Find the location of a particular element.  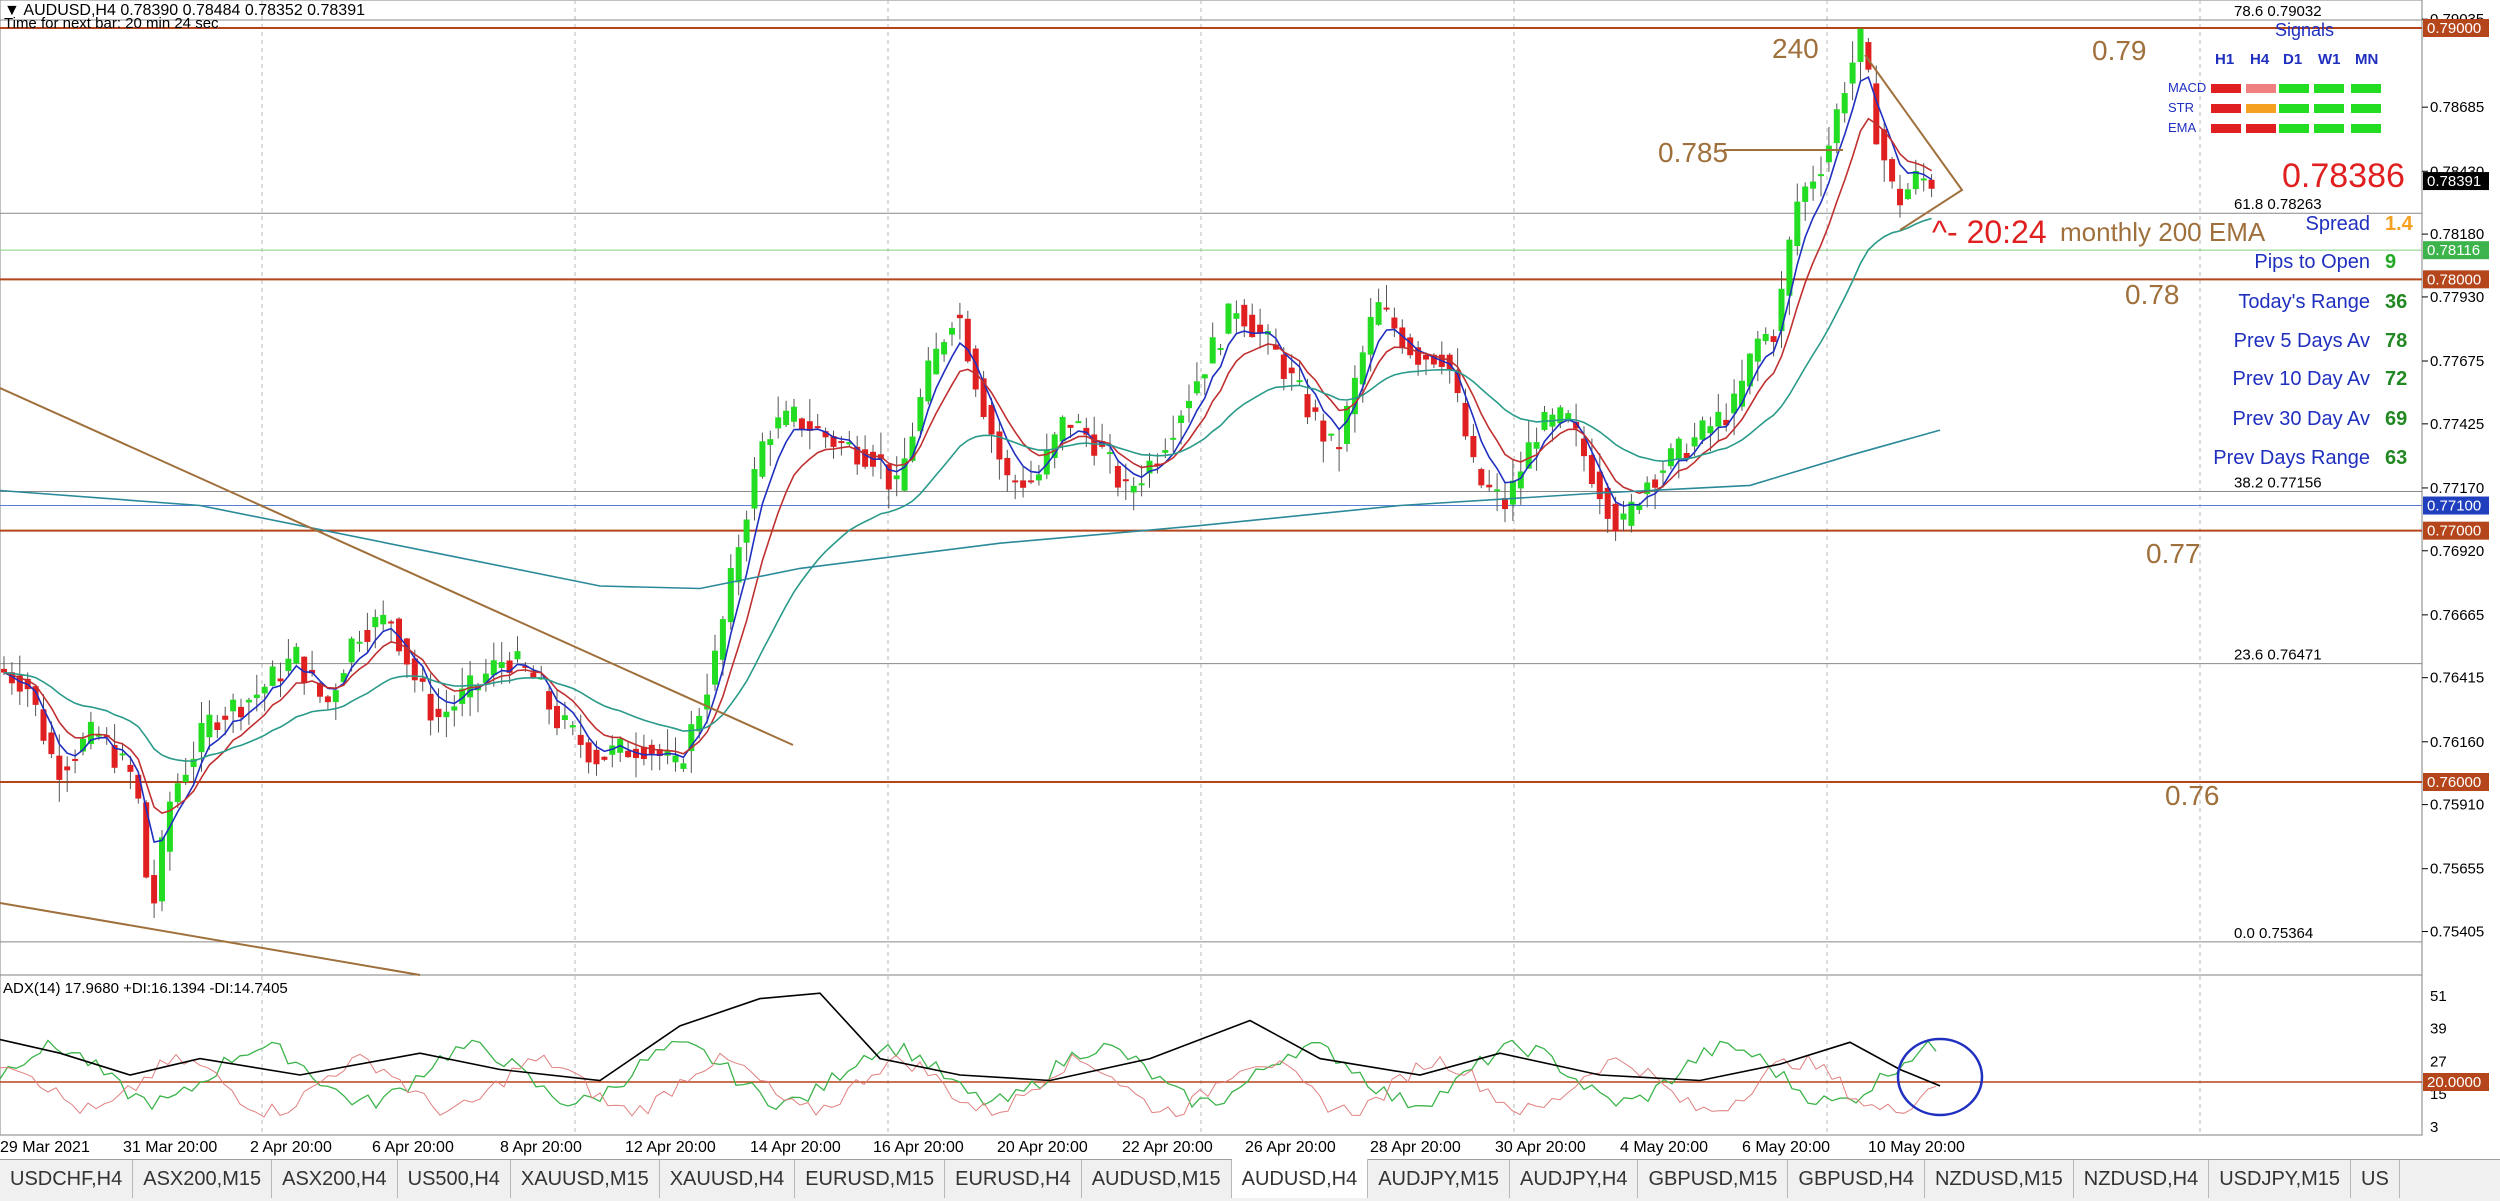

time-tick-label: 29 Mar 2021 is located at coordinates (45, 1147).